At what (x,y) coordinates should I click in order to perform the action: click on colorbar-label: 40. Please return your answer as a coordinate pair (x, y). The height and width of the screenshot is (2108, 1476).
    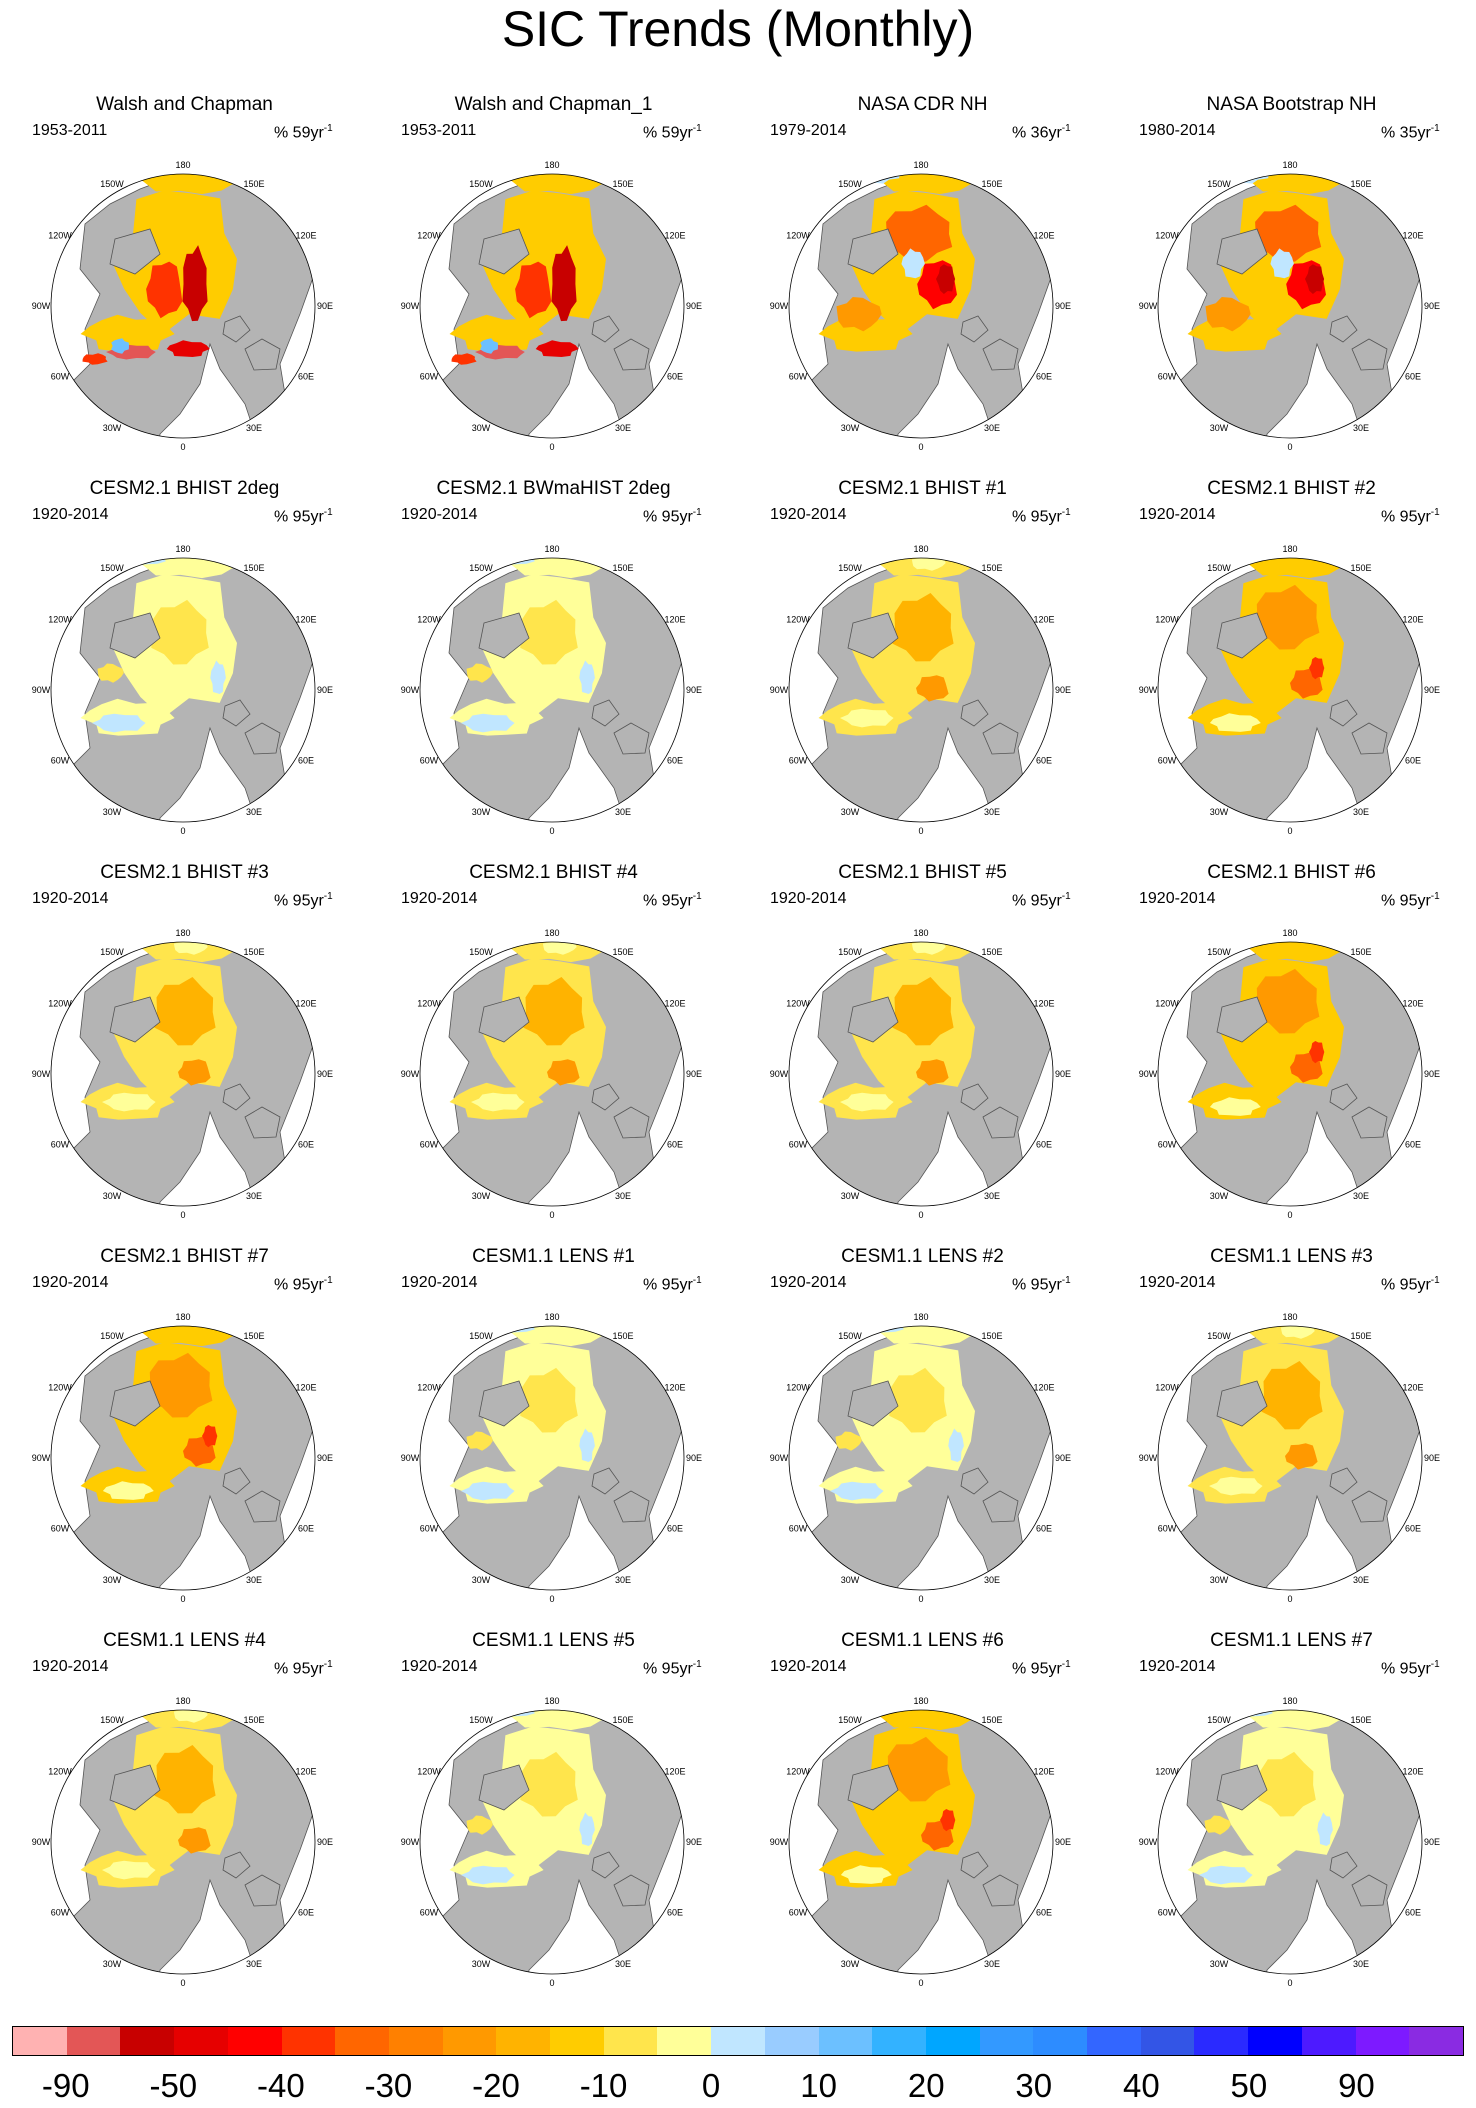
    Looking at the image, I should click on (1141, 2085).